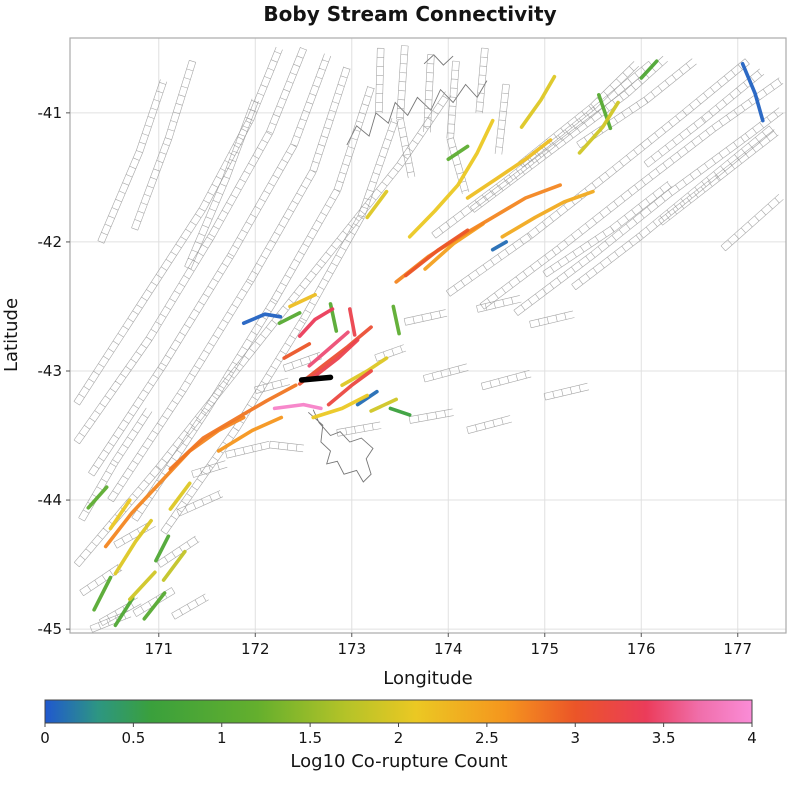  What do you see at coordinates (222, 738) in the screenshot?
I see `colorbar-tick-label: 1` at bounding box center [222, 738].